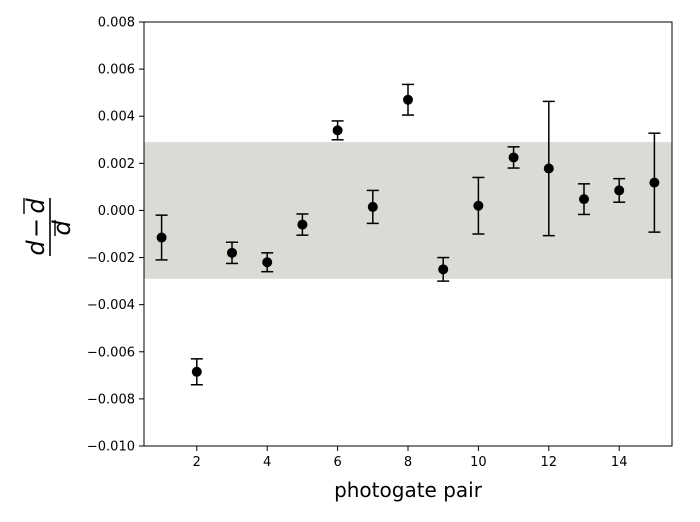 The width and height of the screenshot is (700, 522). What do you see at coordinates (549, 462) in the screenshot?
I see `x-tick-label: 12` at bounding box center [549, 462].